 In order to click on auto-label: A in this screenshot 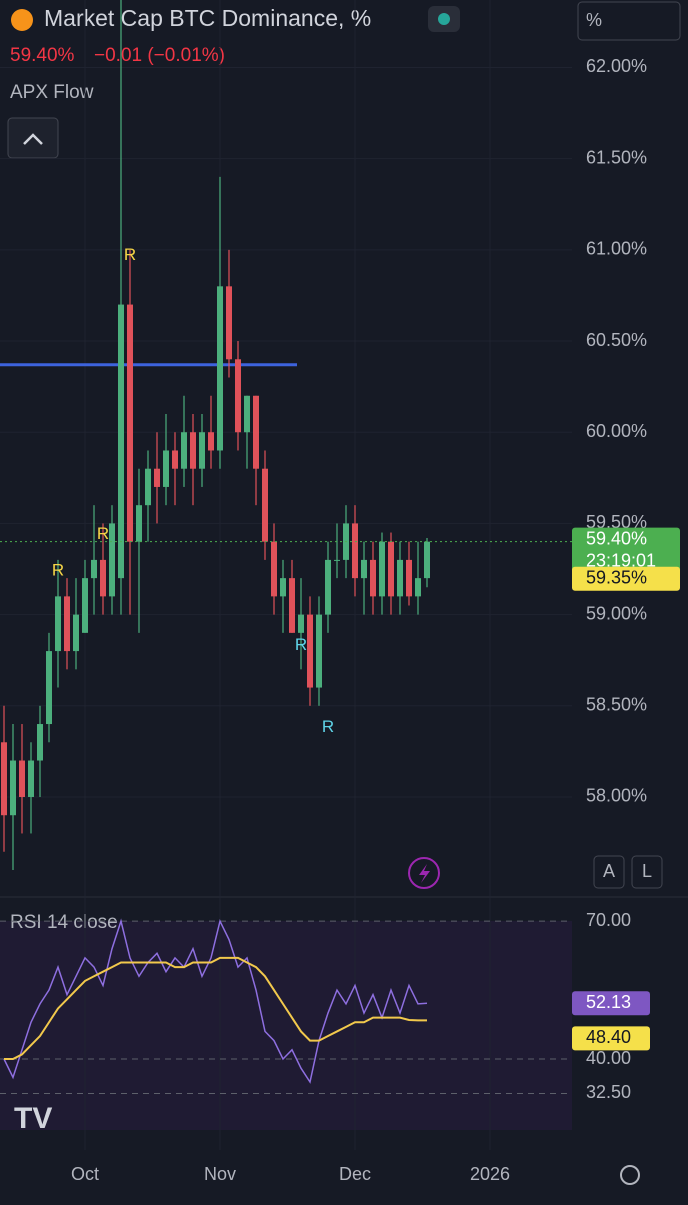, I will do `click(609, 871)`.